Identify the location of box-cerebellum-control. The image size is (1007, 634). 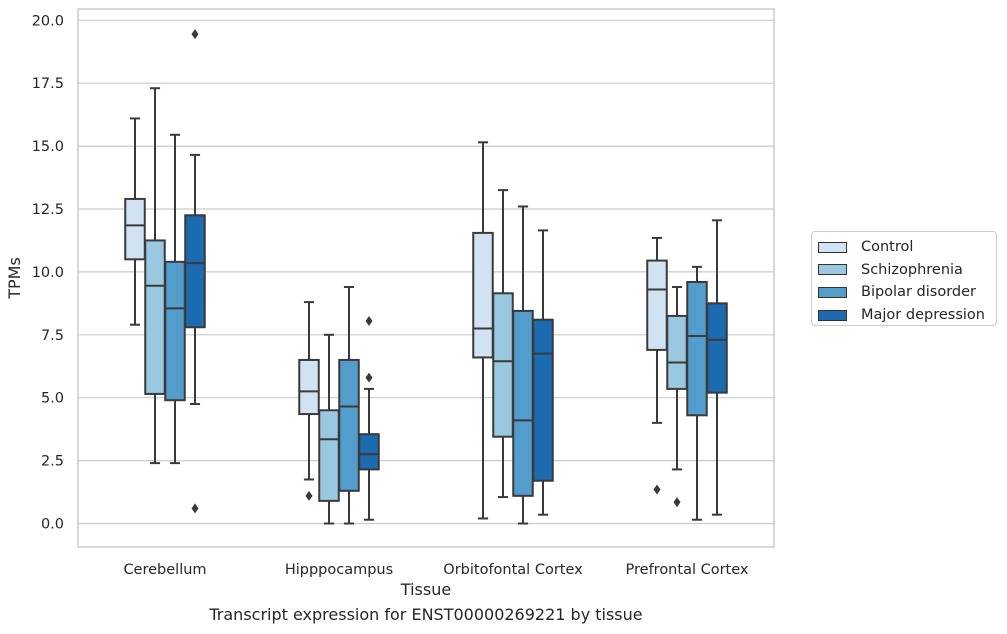
(135, 221).